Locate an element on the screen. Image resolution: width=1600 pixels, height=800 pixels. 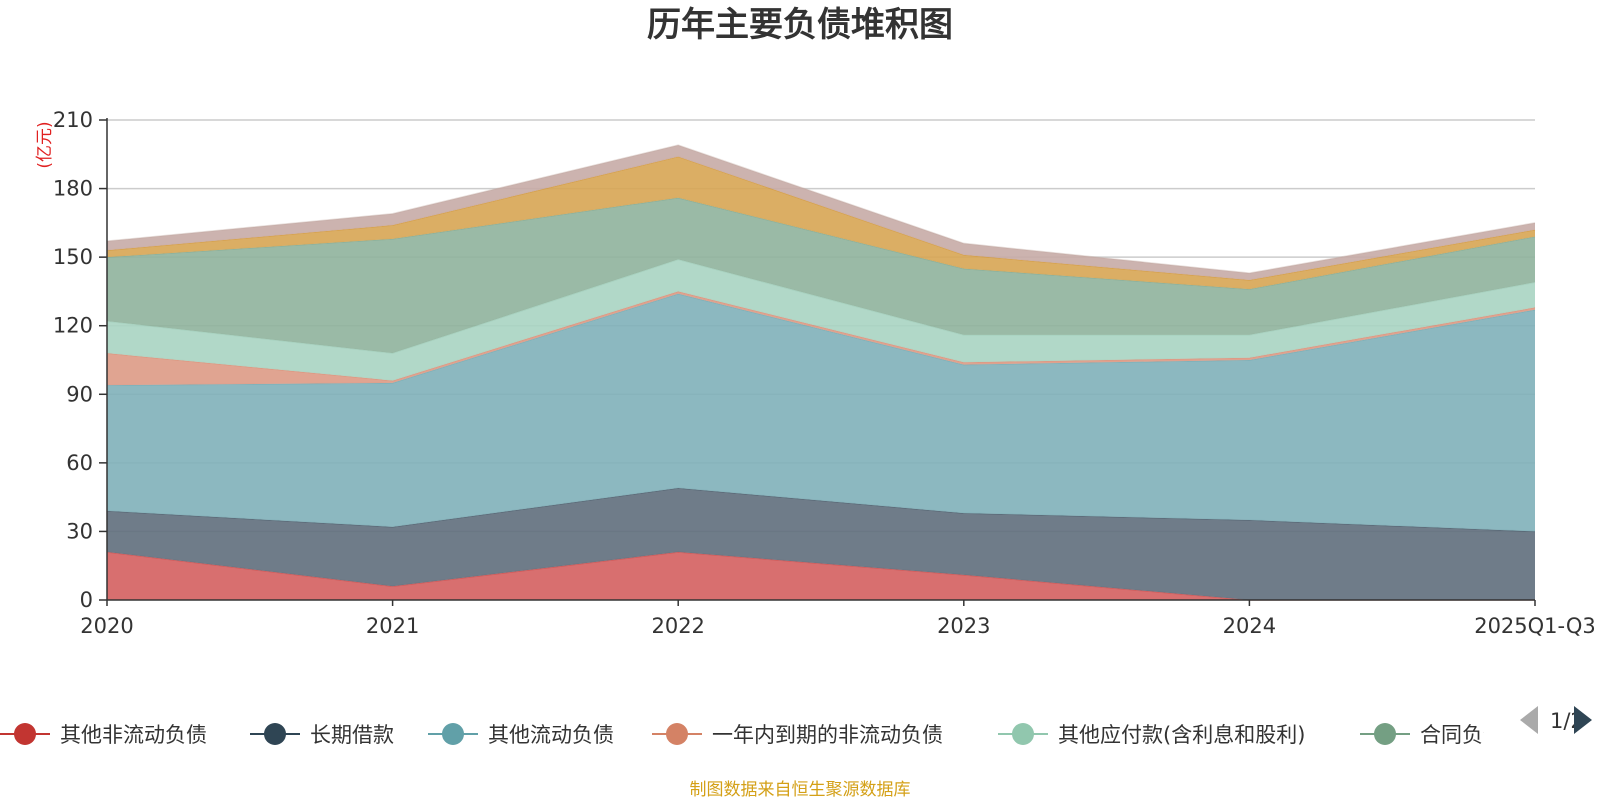
legend-item: 其他应付款(含利息和股利) is located at coordinates (1151, 735).